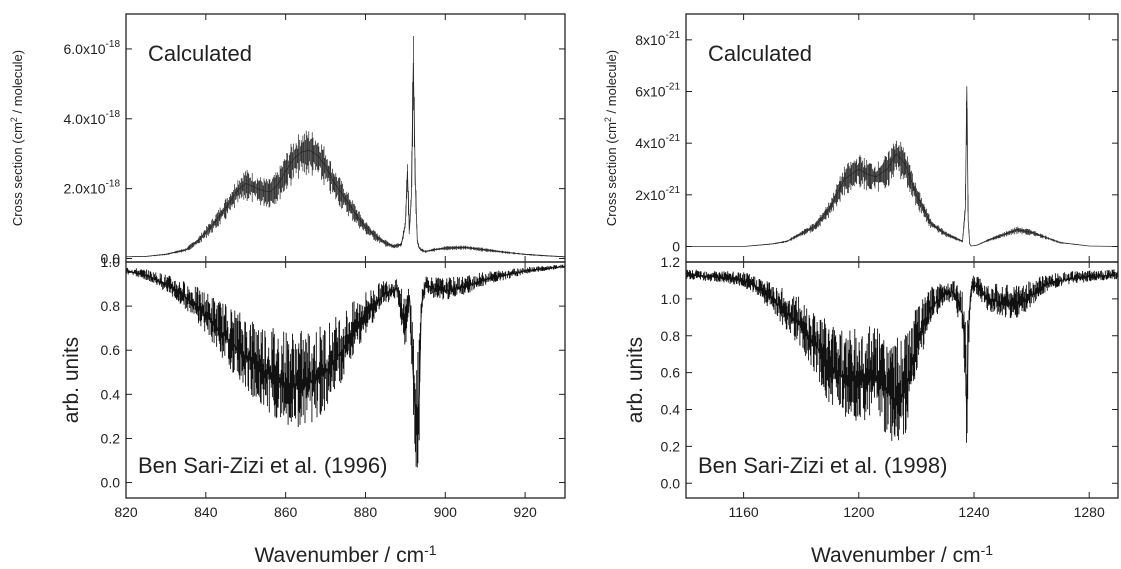 The width and height of the screenshot is (1121, 569). Describe the element at coordinates (676, 247) in the screenshot. I see `y-tick-label: 0` at that location.